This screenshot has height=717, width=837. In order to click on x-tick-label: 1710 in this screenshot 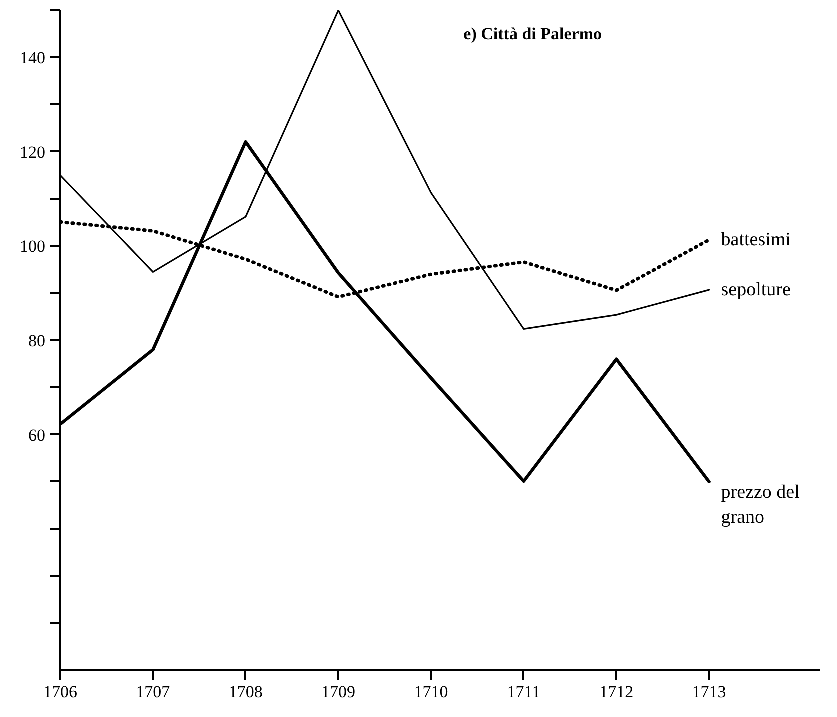, I will do `click(431, 692)`.